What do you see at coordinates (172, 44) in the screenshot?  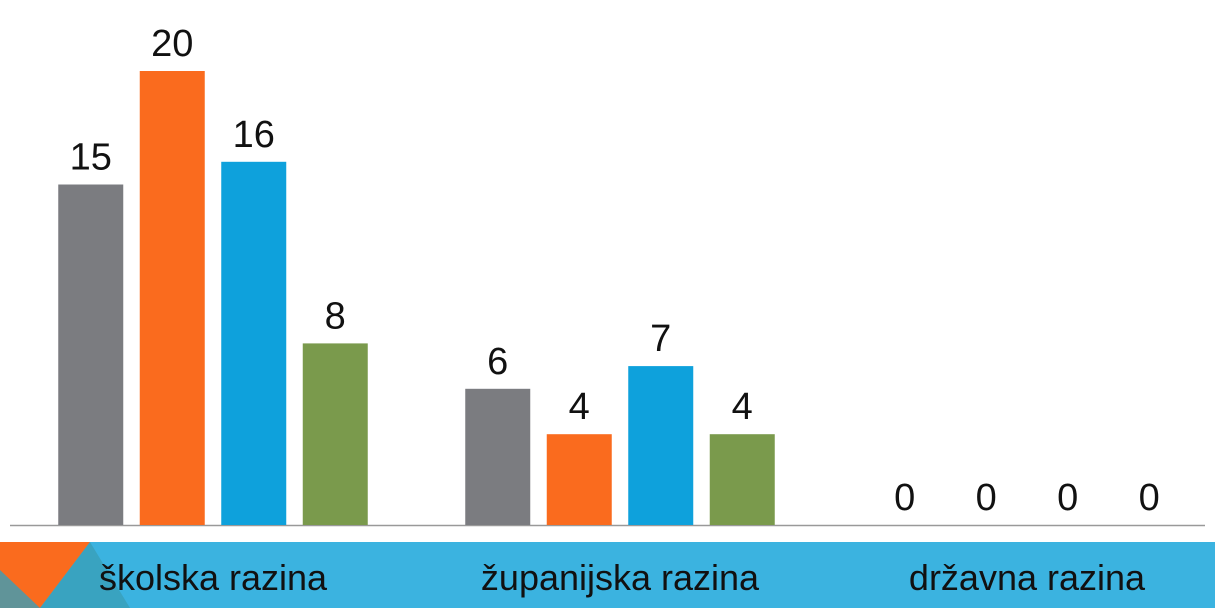 I see `value-label: 20` at bounding box center [172, 44].